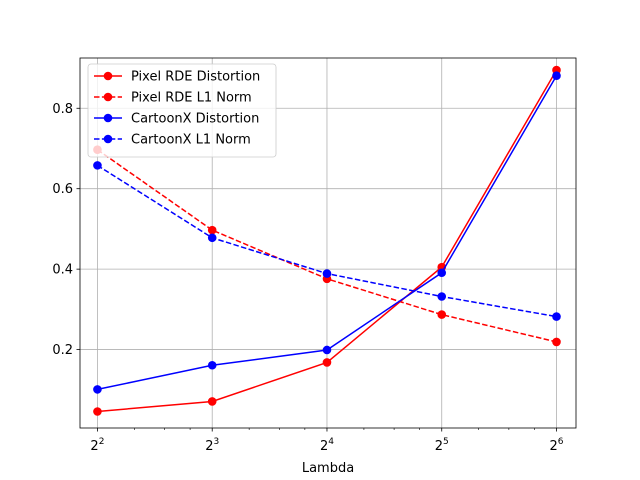 The image size is (640, 480). I want to click on x-tick-label: 26, so click(556, 445).